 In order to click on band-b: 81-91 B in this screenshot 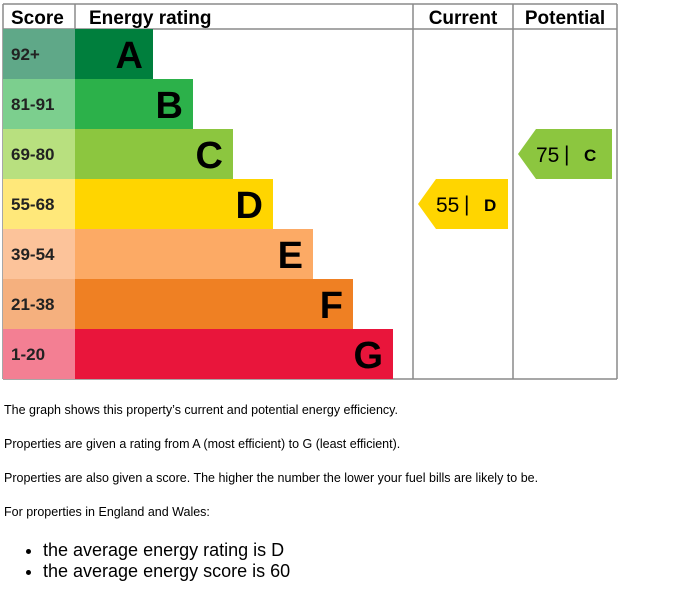, I will do `click(98, 104)`.